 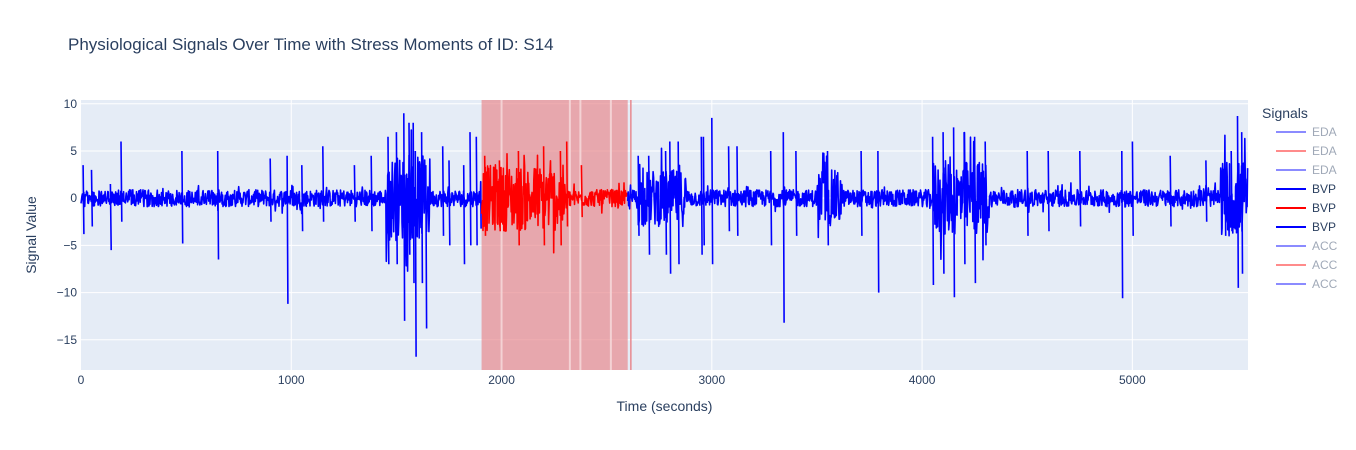 What do you see at coordinates (81, 380) in the screenshot?
I see `x-tick-label: 0` at bounding box center [81, 380].